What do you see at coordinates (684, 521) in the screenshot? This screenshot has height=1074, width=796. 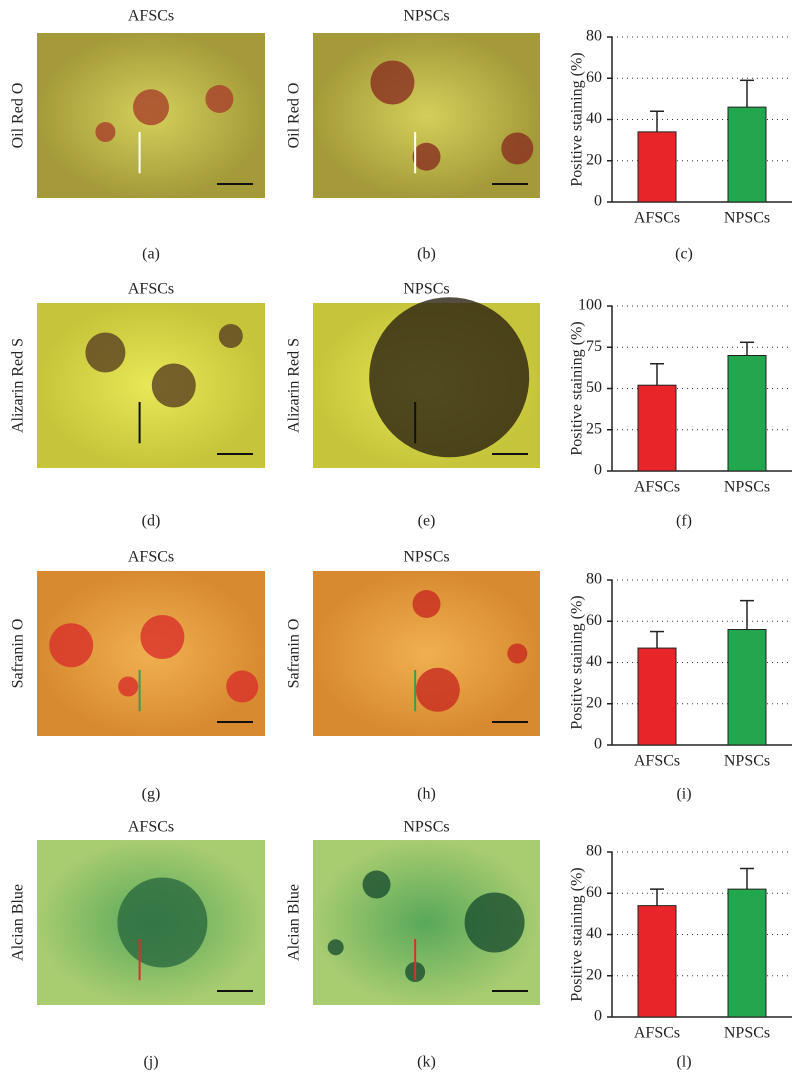 I see `panel-letter: (f)` at bounding box center [684, 521].